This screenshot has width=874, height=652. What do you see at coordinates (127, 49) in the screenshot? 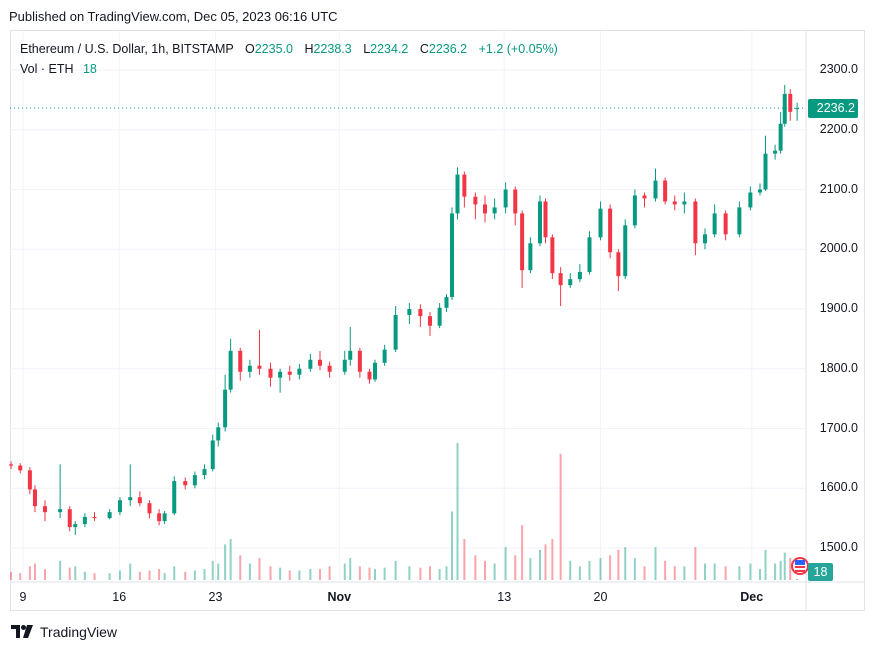
I see `symbol-title: Ethereum / U.S. Dollar, 1h, BITSTAMP` at bounding box center [127, 49].